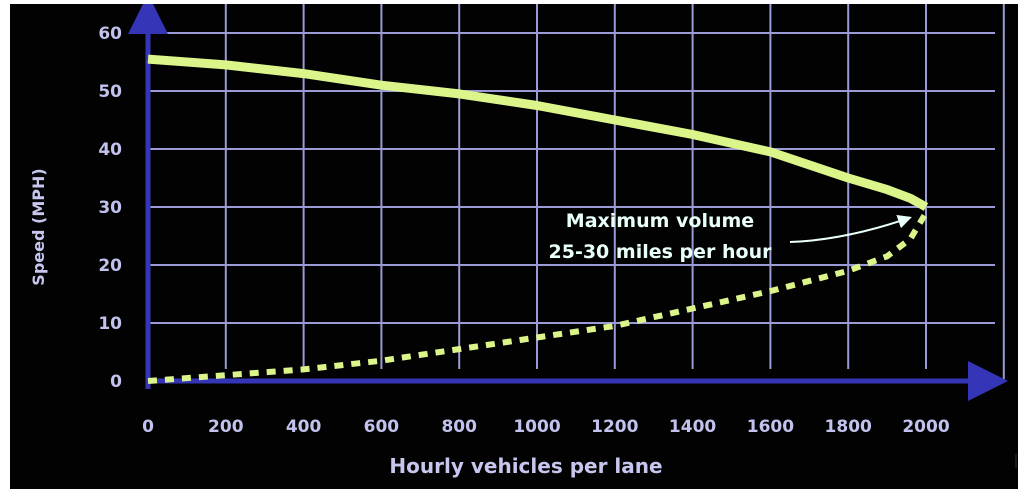 The width and height of the screenshot is (1024, 501). Describe the element at coordinates (116, 382) in the screenshot. I see `y-tick-label: 0` at that location.